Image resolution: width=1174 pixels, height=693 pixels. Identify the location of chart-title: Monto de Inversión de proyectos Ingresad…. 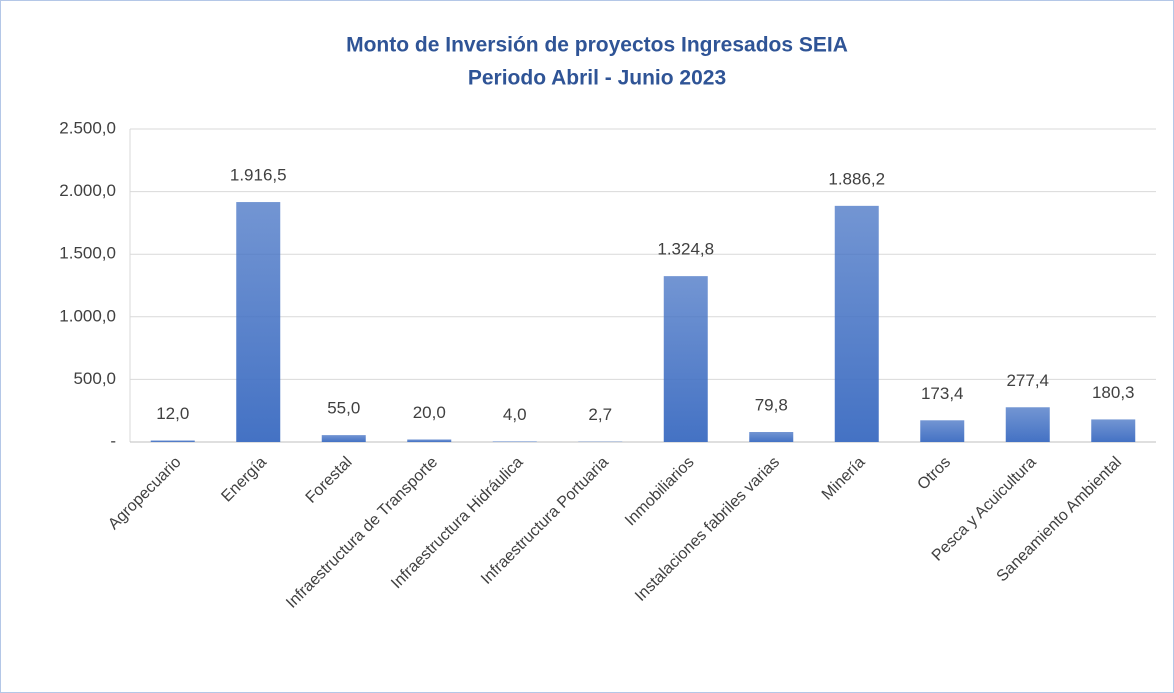
(597, 45).